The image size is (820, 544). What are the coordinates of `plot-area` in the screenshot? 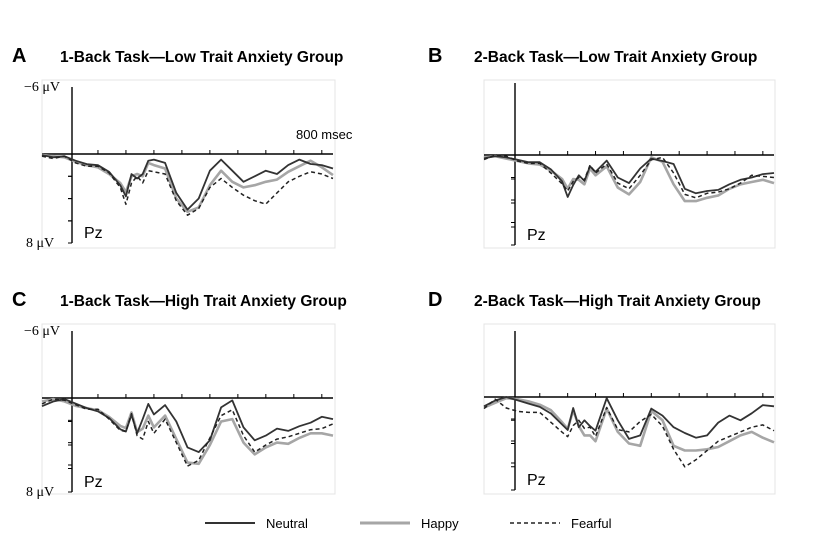 It's located at (629, 409).